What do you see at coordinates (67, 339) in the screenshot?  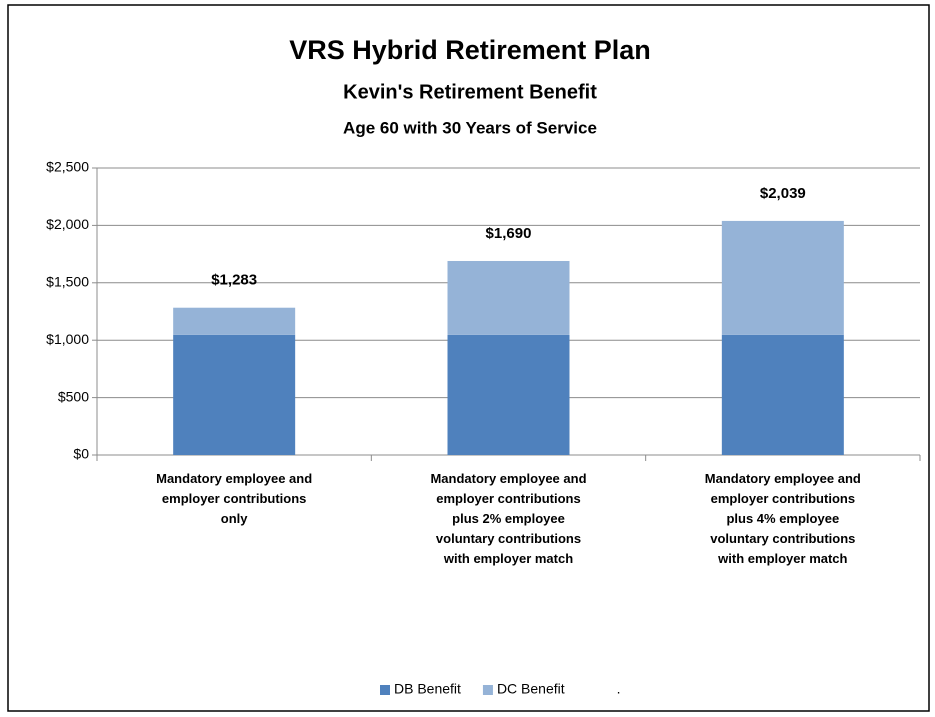 I see `y-tick-label: $1,000` at bounding box center [67, 339].